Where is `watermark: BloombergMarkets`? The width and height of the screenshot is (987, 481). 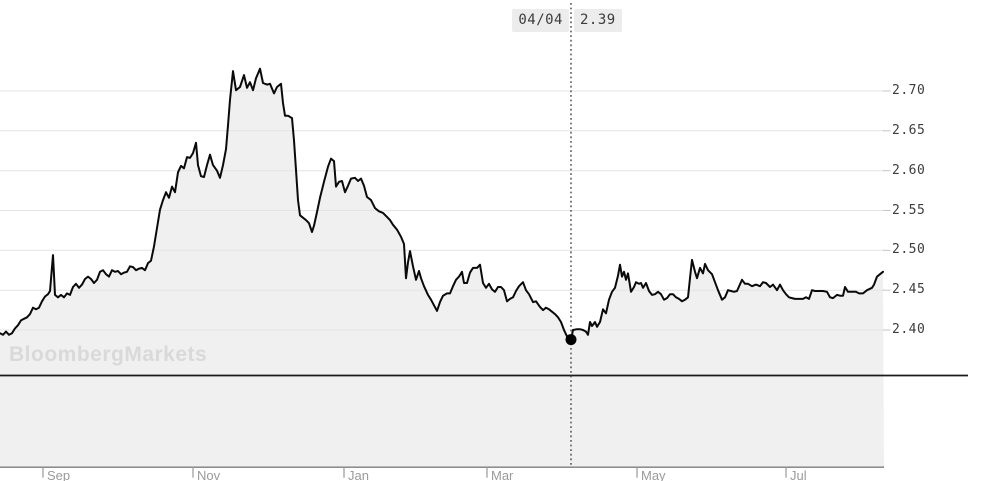
watermark: BloombergMarkets is located at coordinates (108, 354).